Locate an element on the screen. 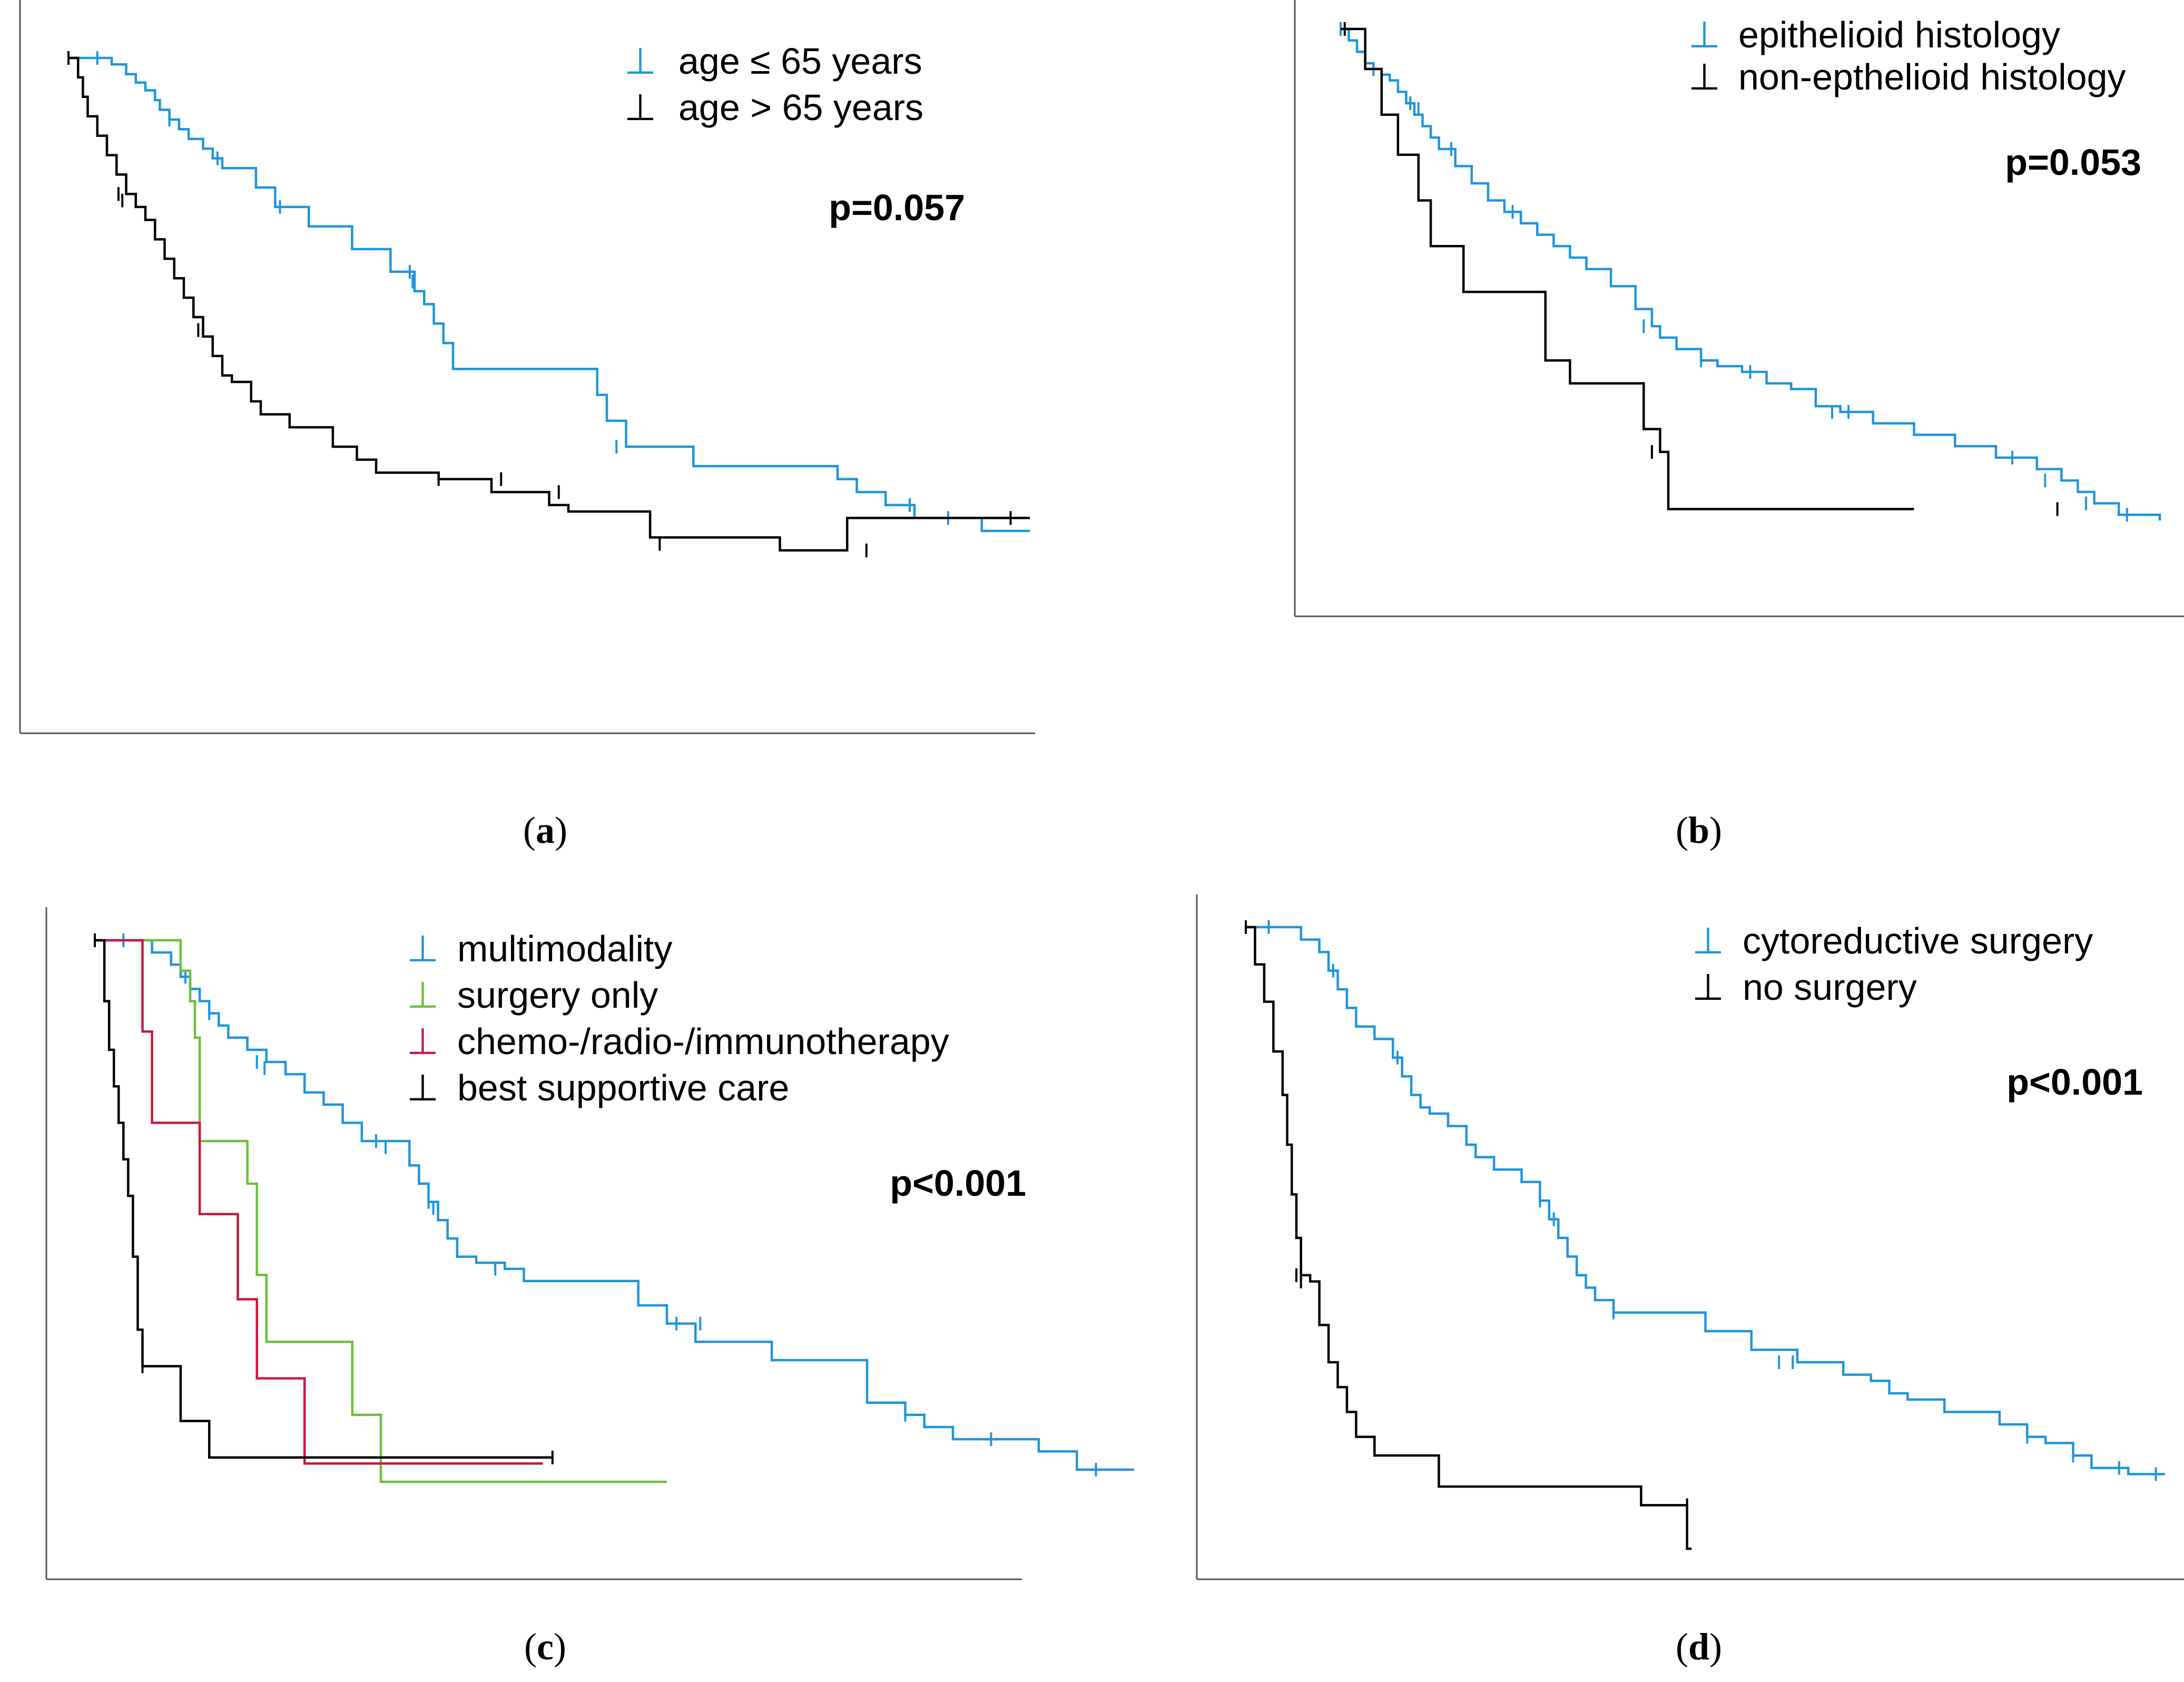 This screenshot has width=2184, height=1682. series-surgery-only is located at coordinates (381, 1211).